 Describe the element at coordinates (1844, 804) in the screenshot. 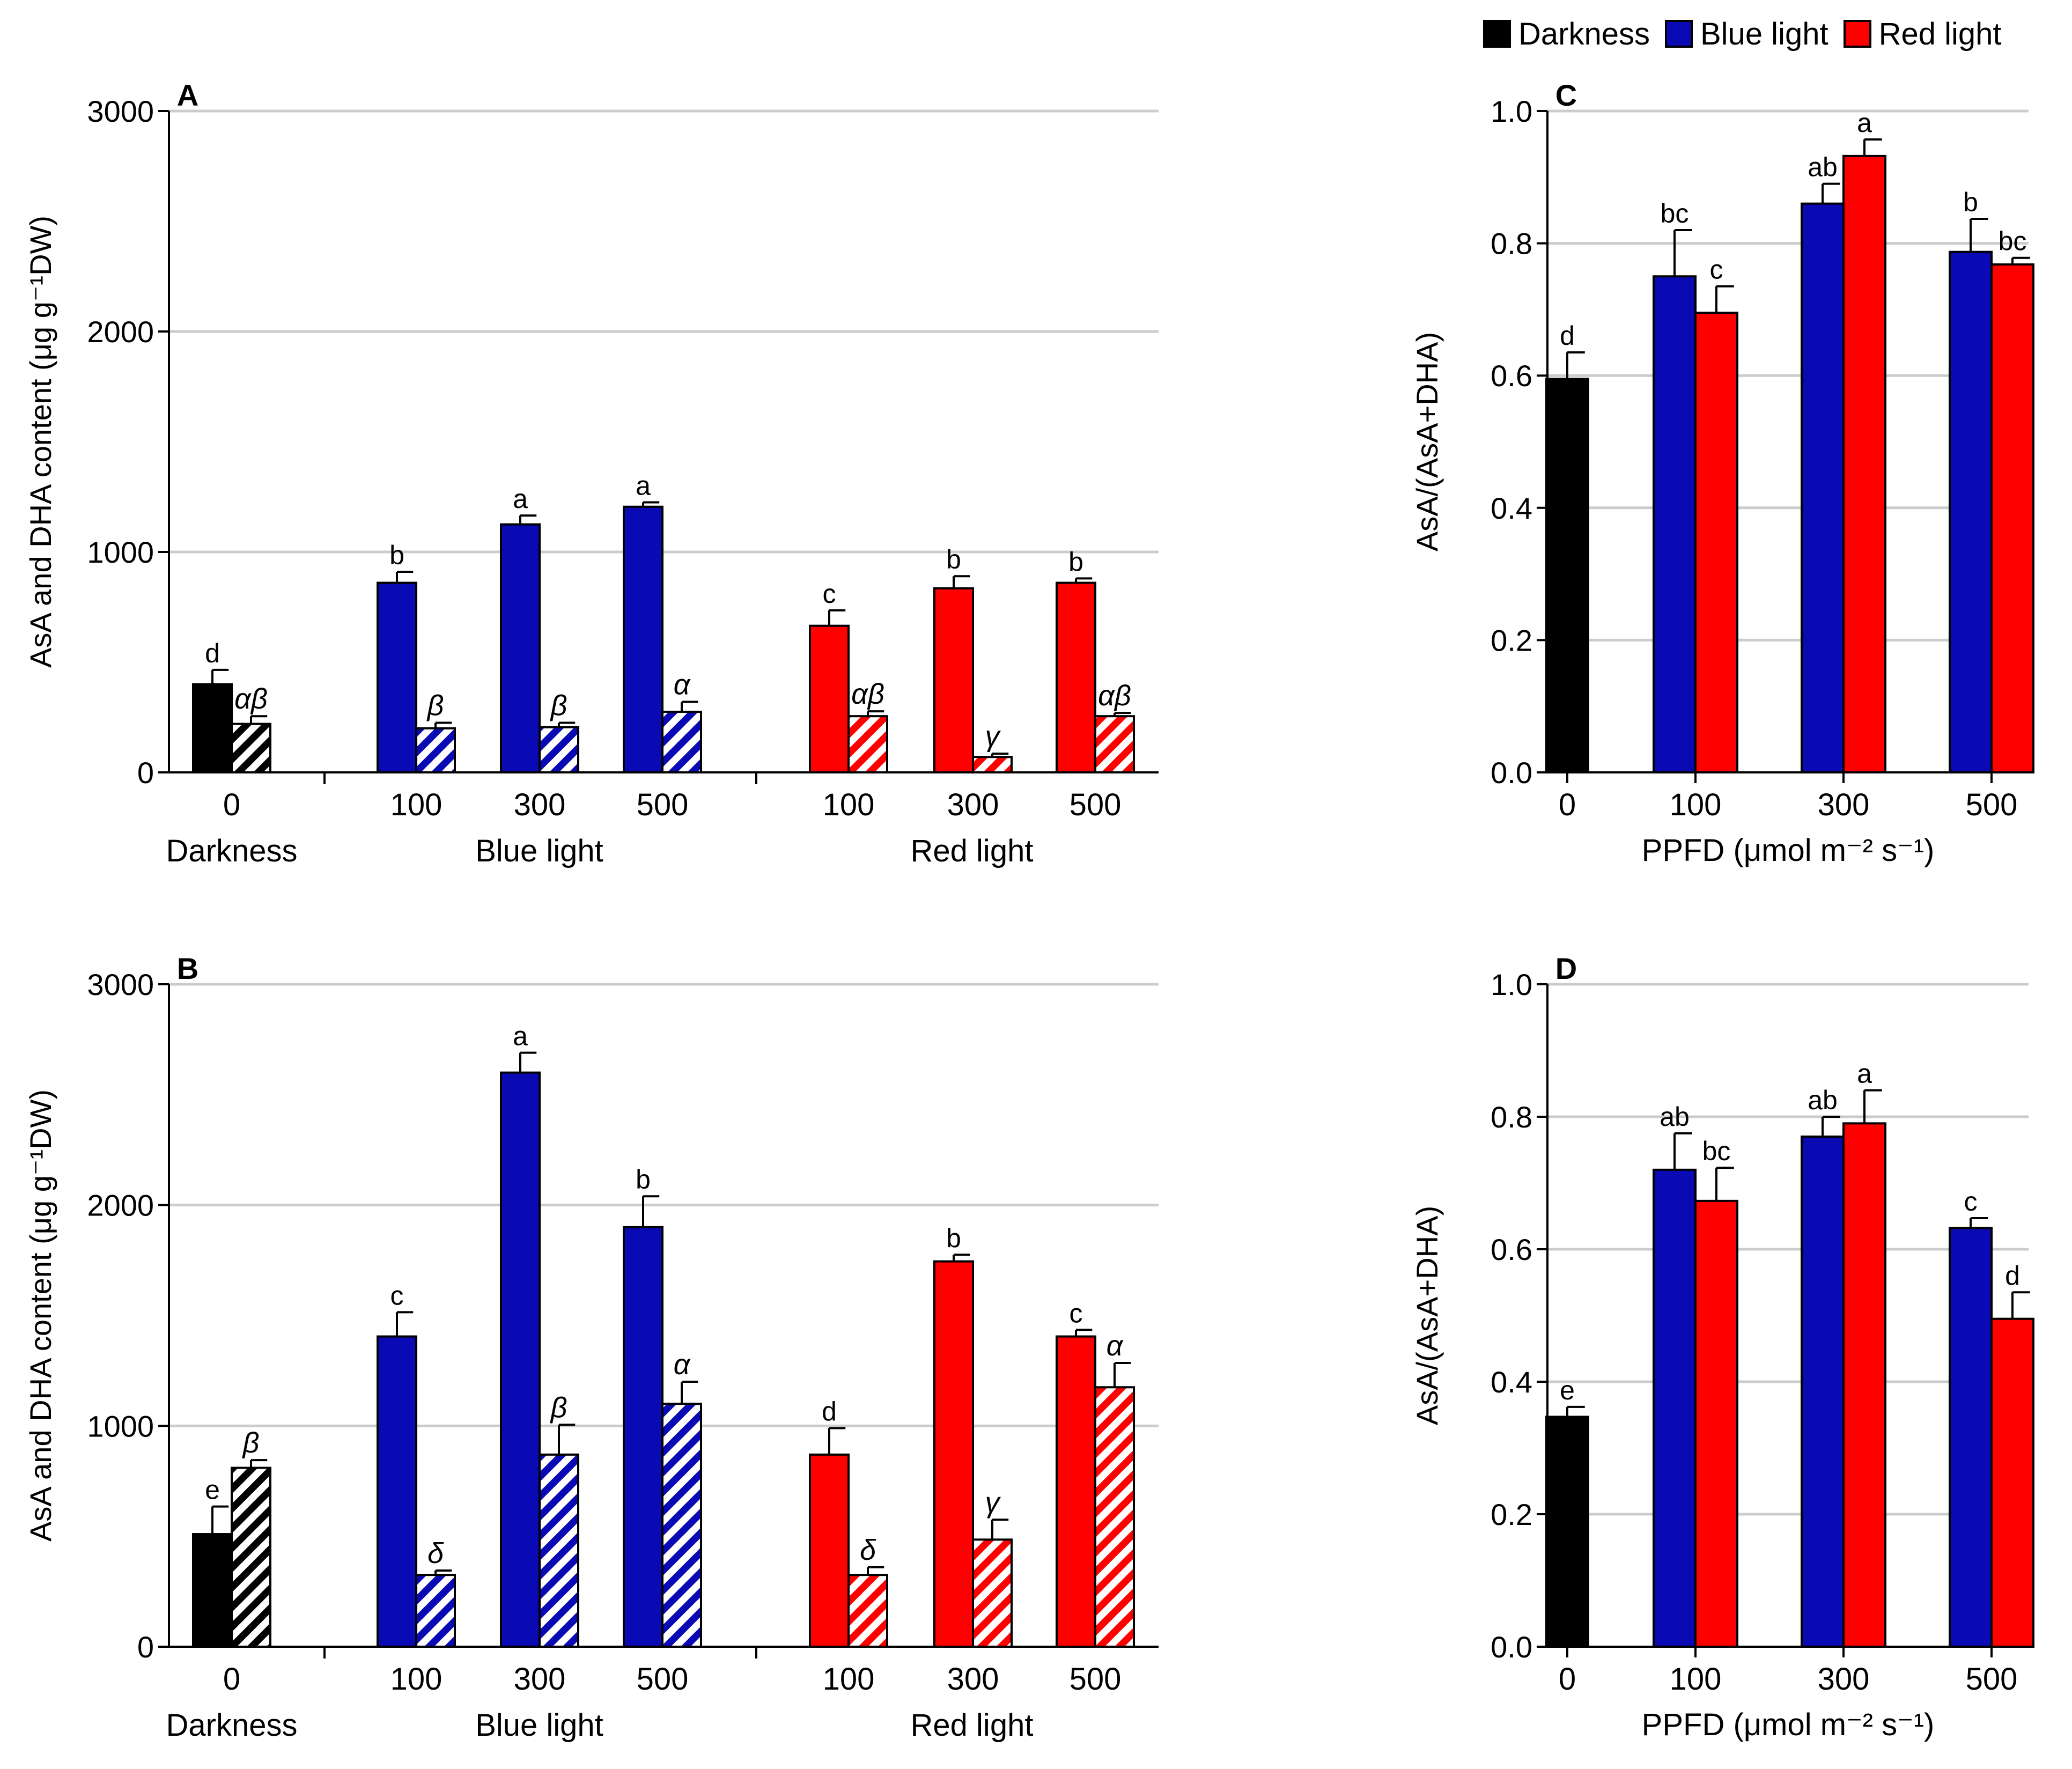

I see `panel-c-xtick-label: 300` at that location.